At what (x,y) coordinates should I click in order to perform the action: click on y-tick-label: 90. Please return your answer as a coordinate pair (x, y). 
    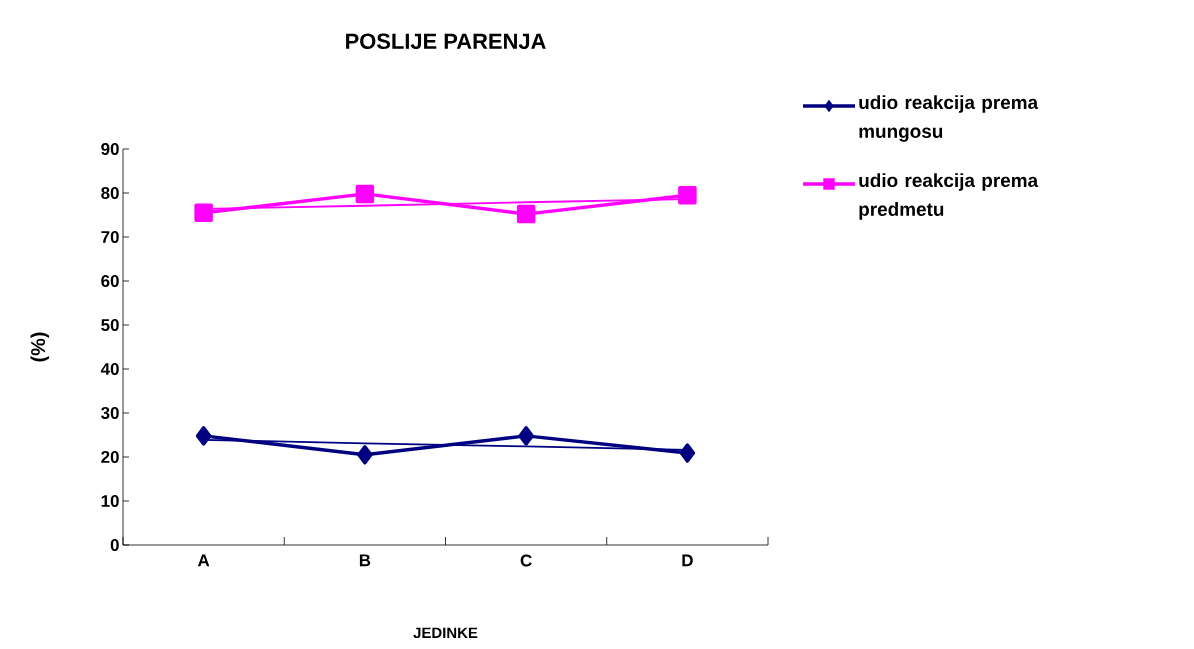
    Looking at the image, I should click on (110, 149).